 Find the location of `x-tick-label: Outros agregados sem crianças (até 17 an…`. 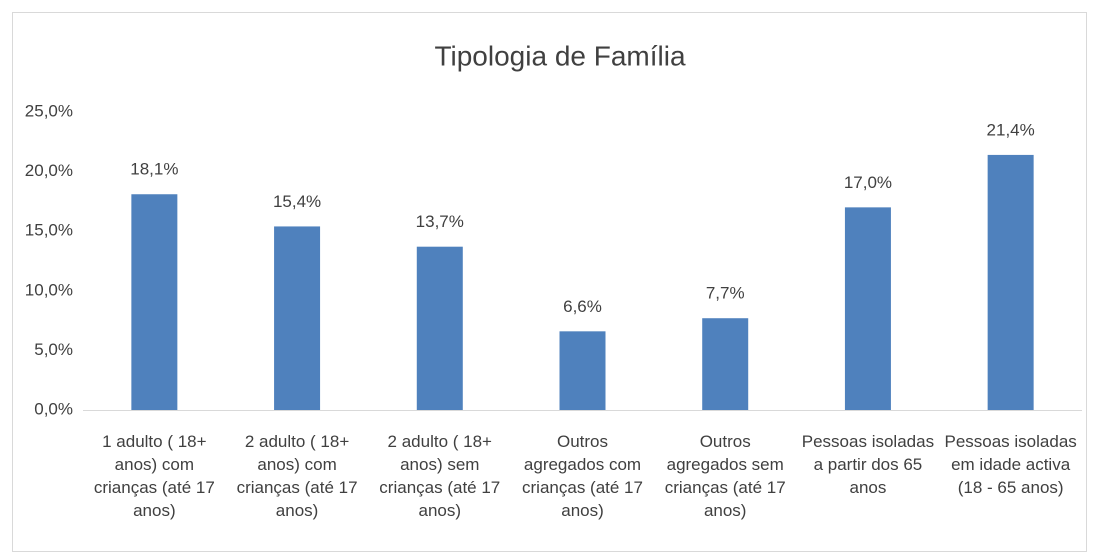

x-tick-label: Outros agregados sem crianças (até 17 an… is located at coordinates (725, 476).